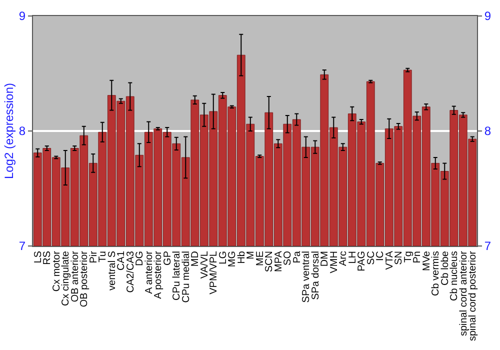 This screenshot has height=350, width=500. Describe the element at coordinates (186, 277) in the screenshot. I see `x-tick-label: CPu medial` at that location.